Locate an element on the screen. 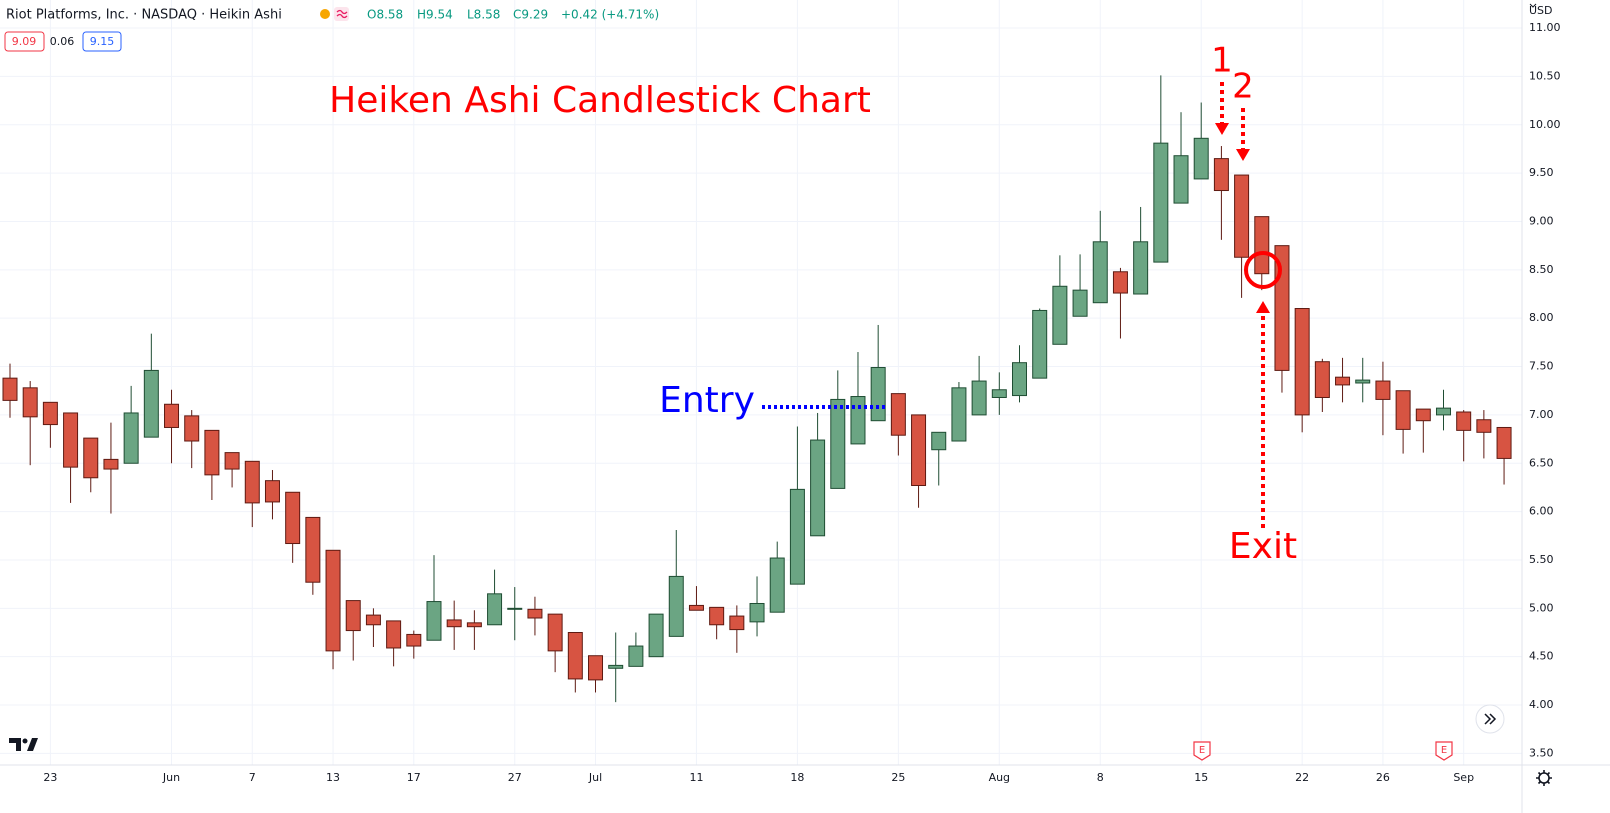 The height and width of the screenshot is (813, 1610). y-tick-label: 5.50 is located at coordinates (1541, 559).